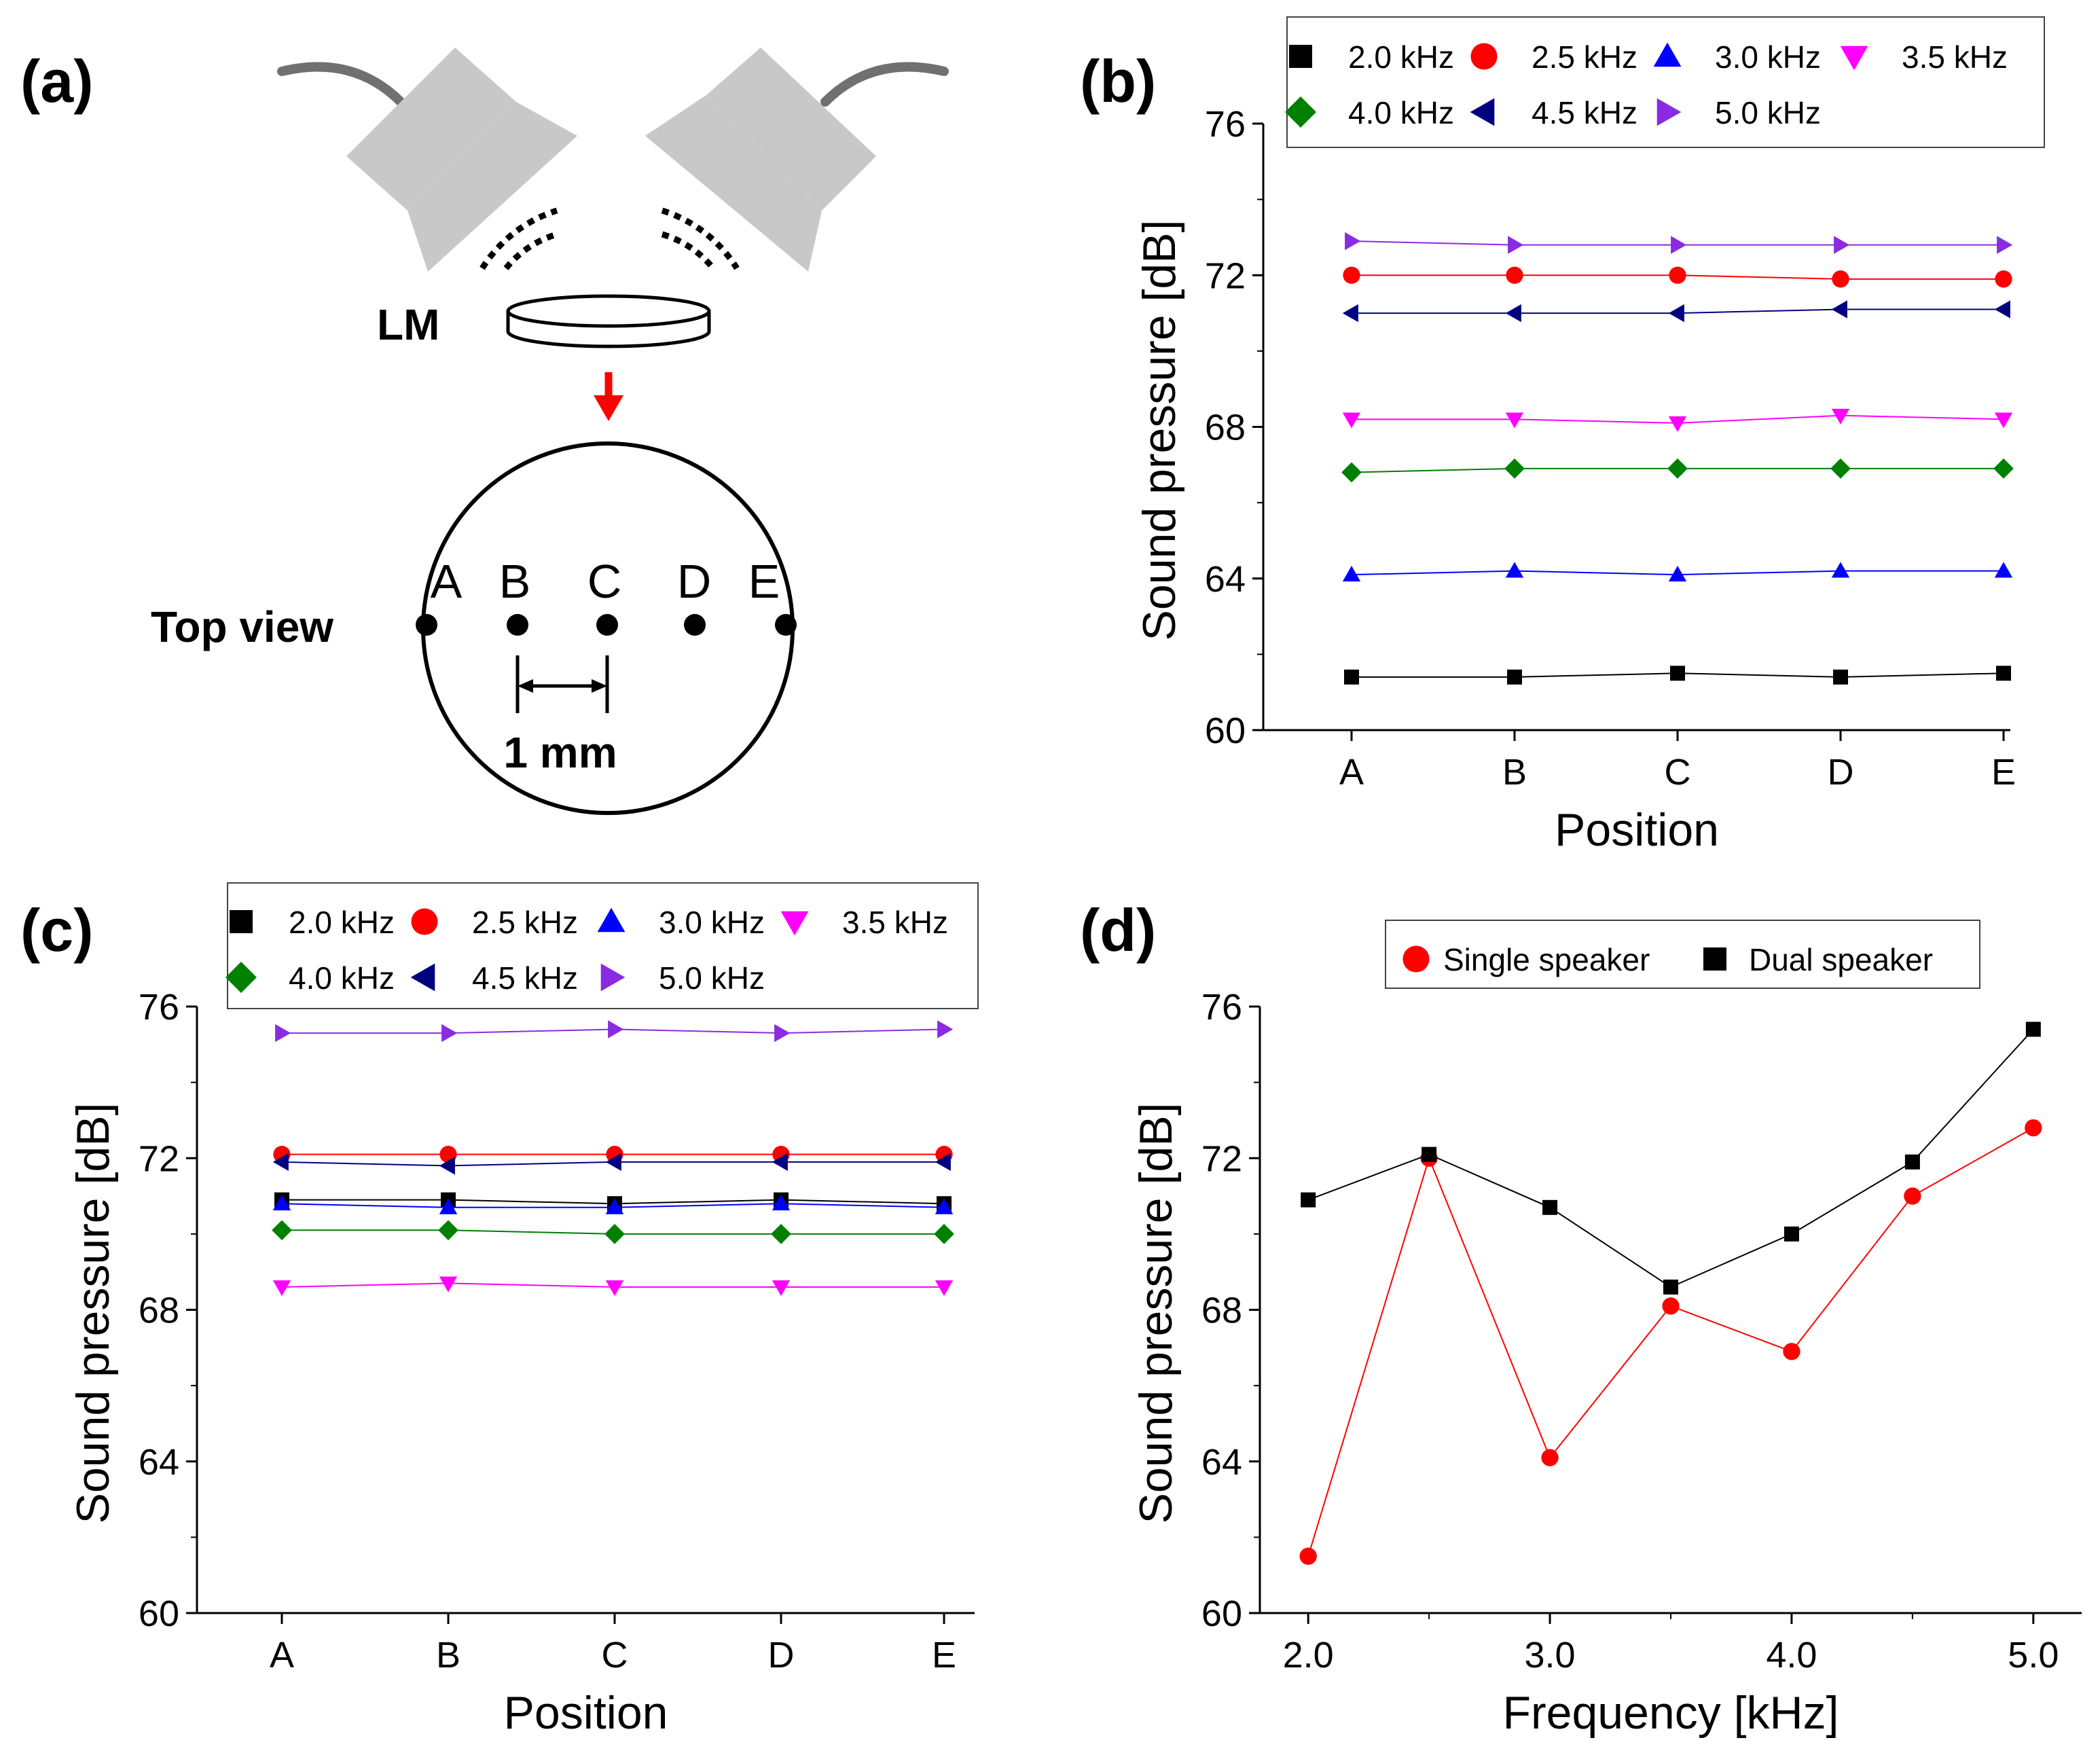 The width and height of the screenshot is (2100, 1755). Describe the element at coordinates (408, 324) in the screenshot. I see `lm-label: LM` at that location.